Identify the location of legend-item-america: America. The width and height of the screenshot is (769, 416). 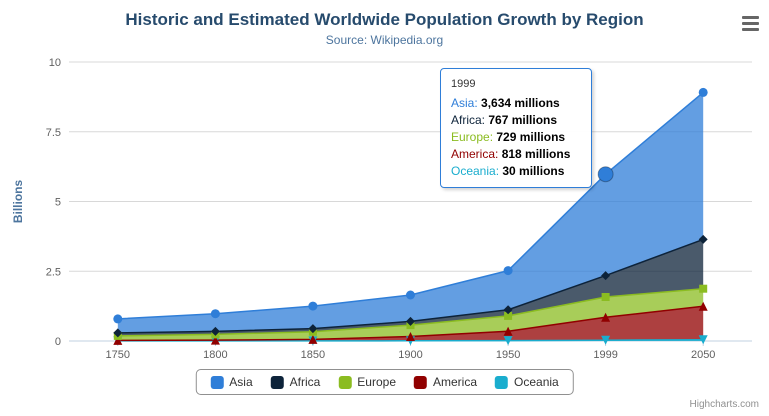
(445, 382).